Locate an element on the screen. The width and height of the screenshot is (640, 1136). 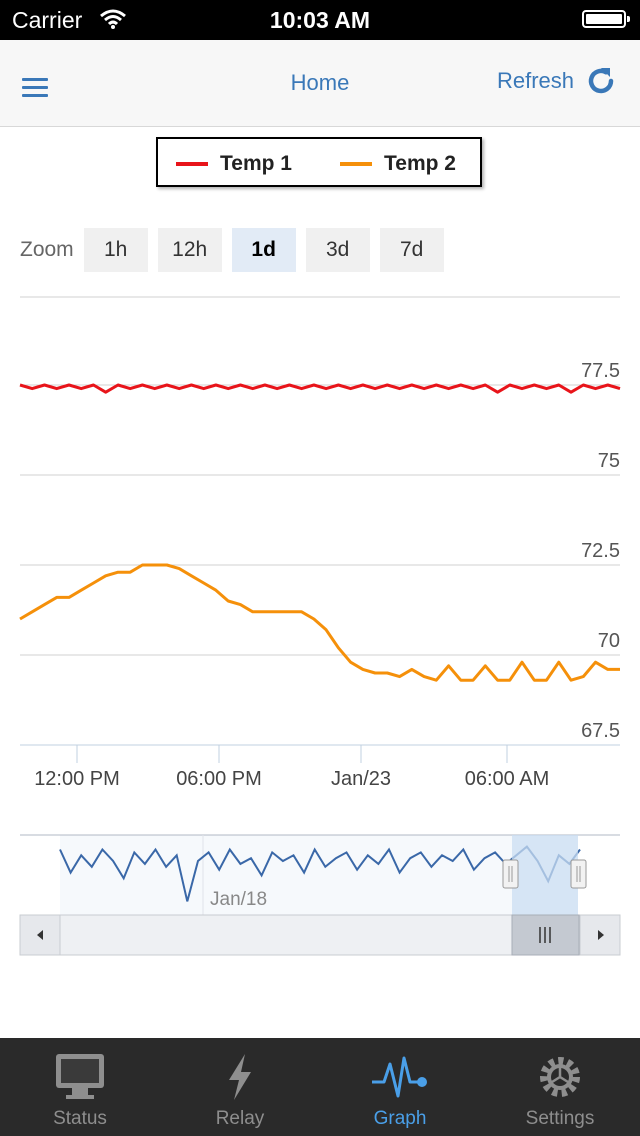
zoom-button-7d: 7d is located at coordinates (411, 250).